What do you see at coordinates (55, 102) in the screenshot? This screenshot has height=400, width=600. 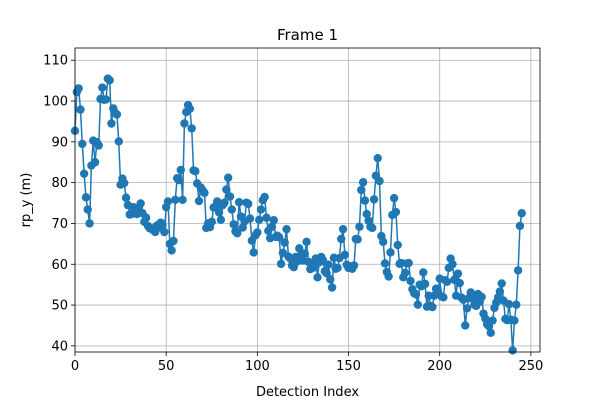 I see `y-tick-label: 100` at bounding box center [55, 102].